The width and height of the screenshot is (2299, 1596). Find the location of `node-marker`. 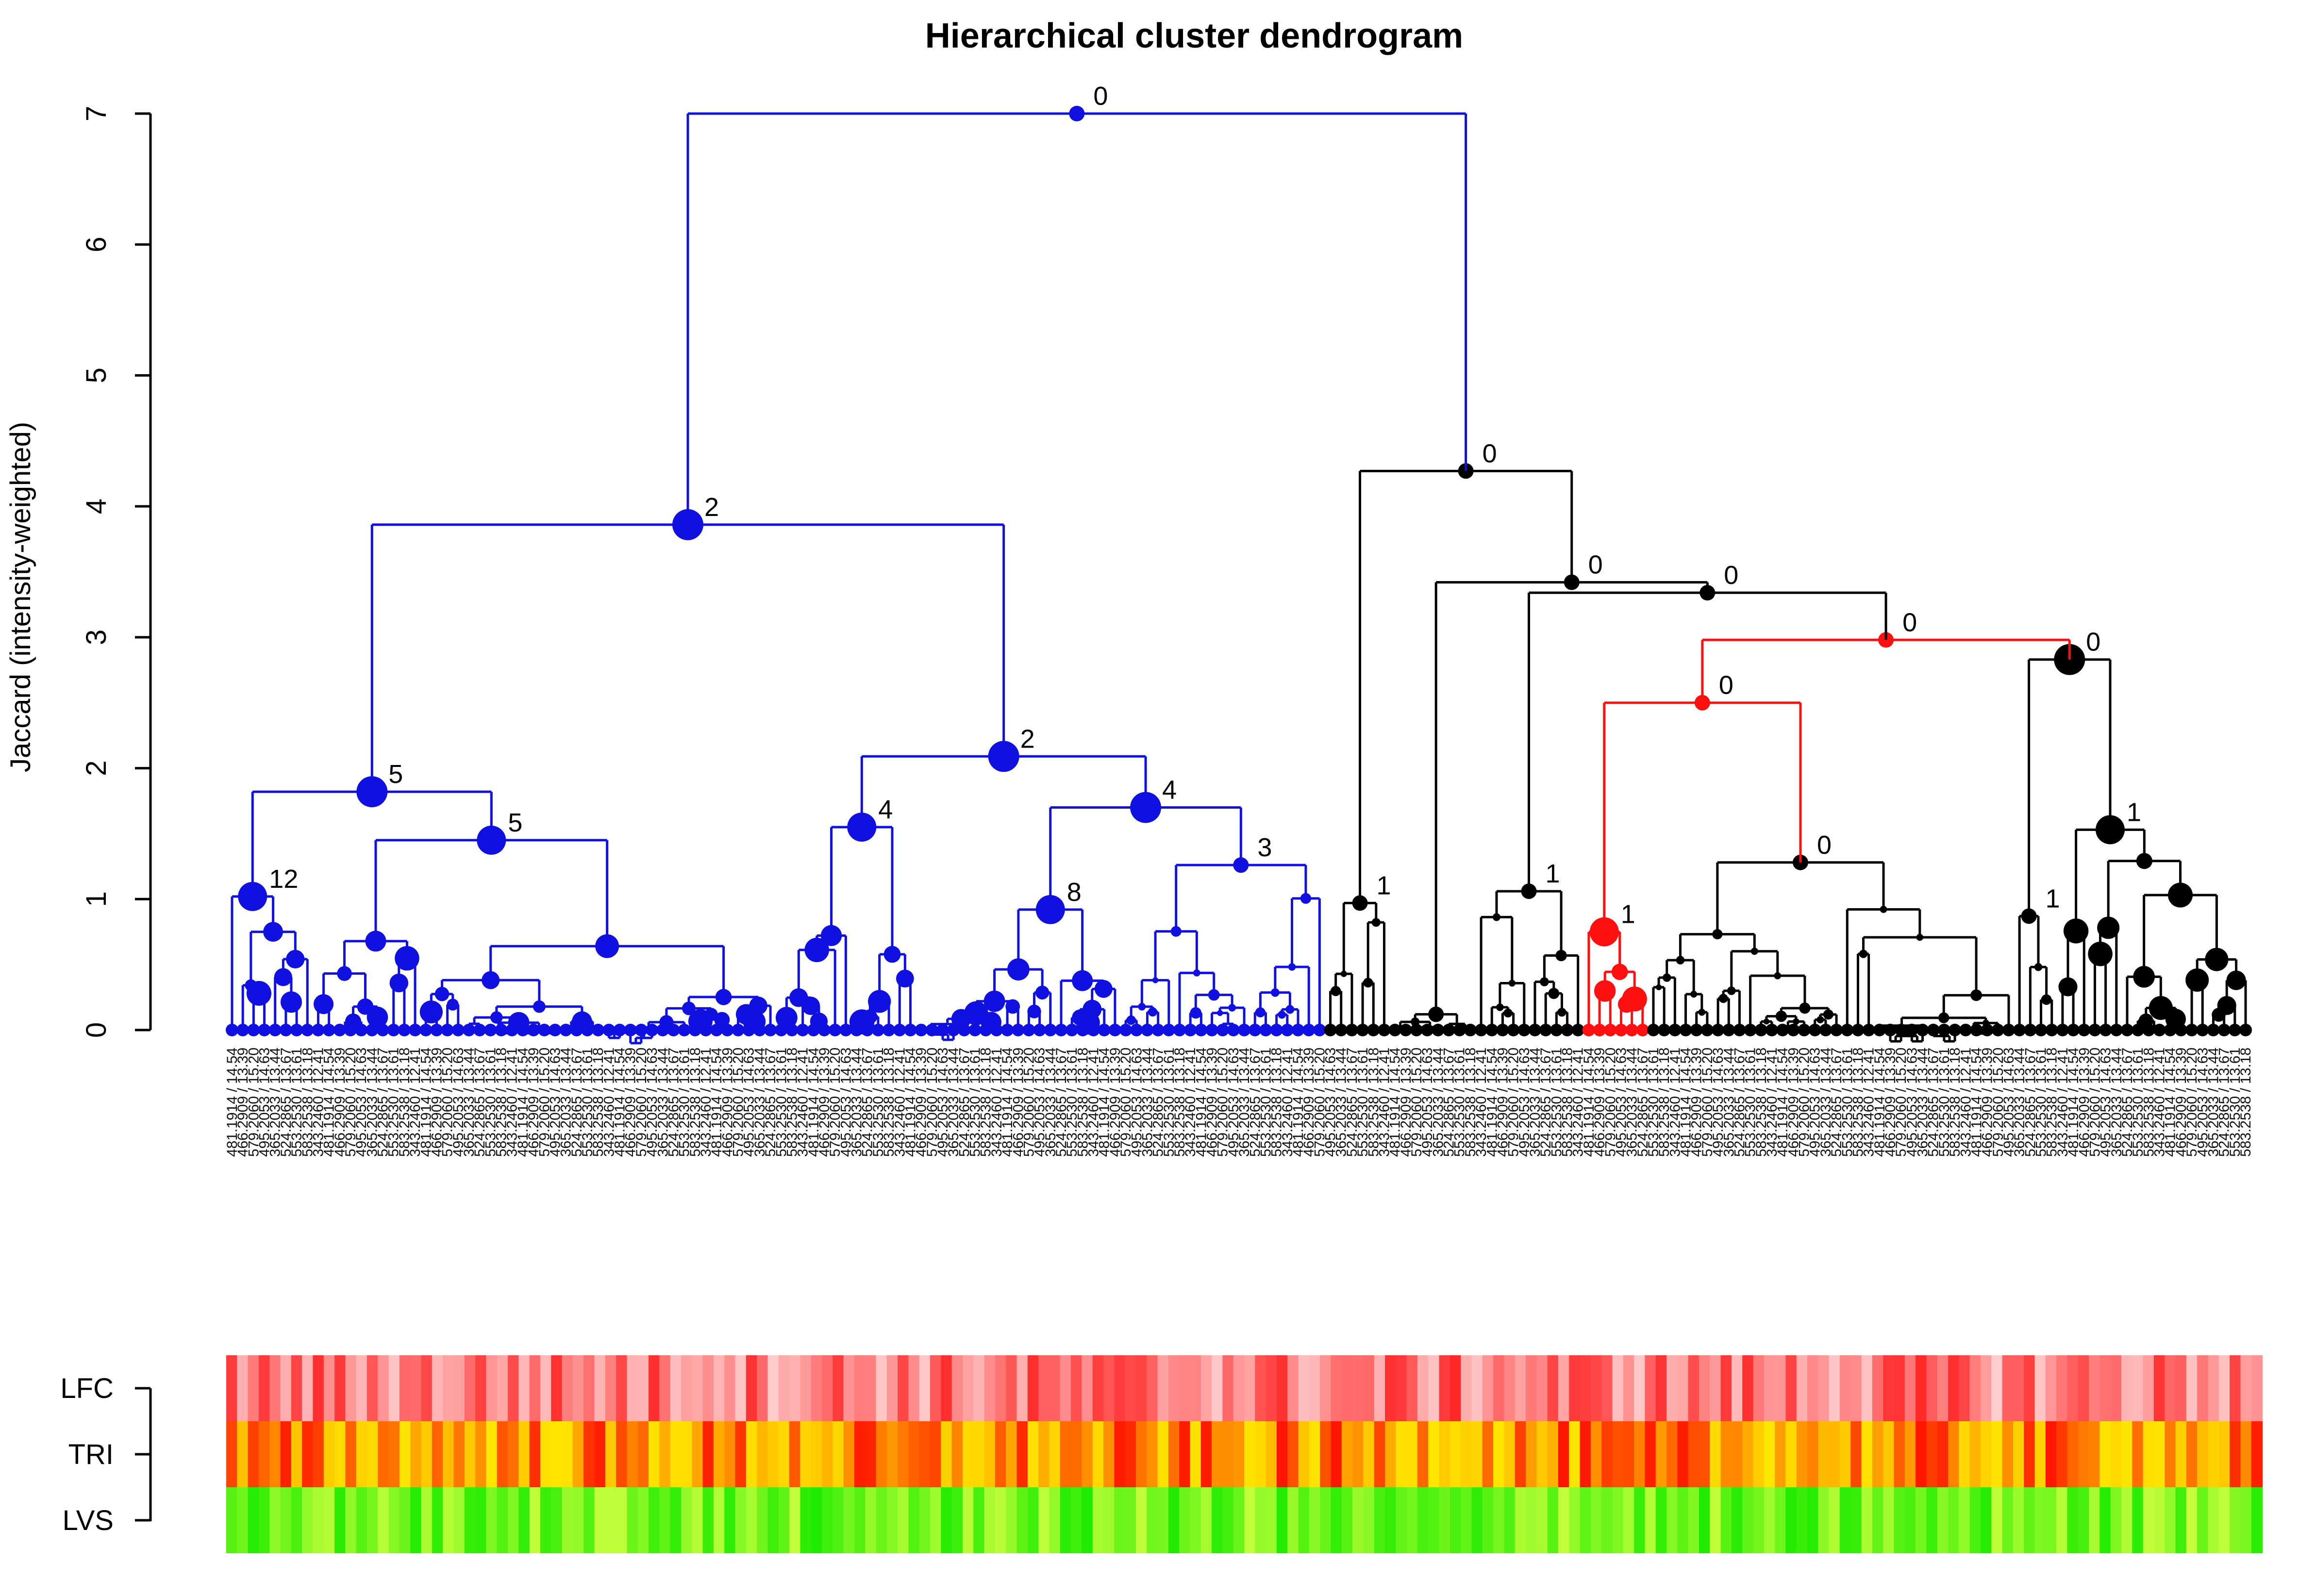

node-marker is located at coordinates (491, 980).